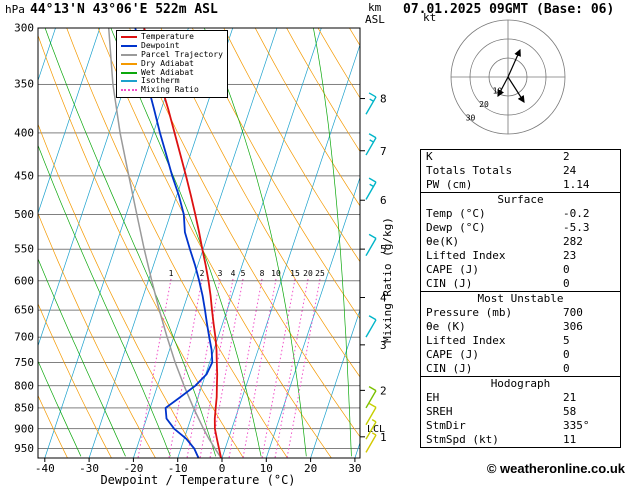 Image resolution: width=629 pixels, height=486 pixels. I want to click on x-axis-label: Dewpoint / Temperature (°C), so click(197, 479).